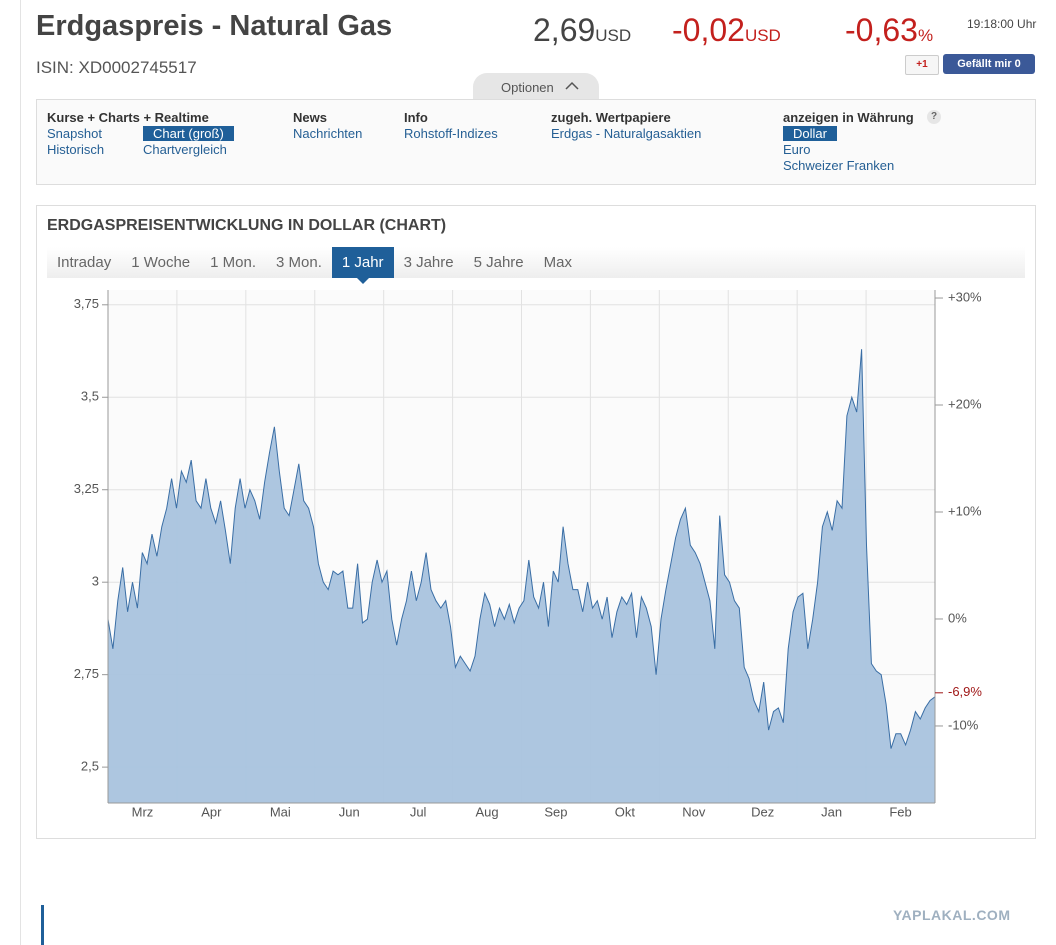 The image size is (1056, 945). I want to click on options-tab: Optionen, so click(536, 86).